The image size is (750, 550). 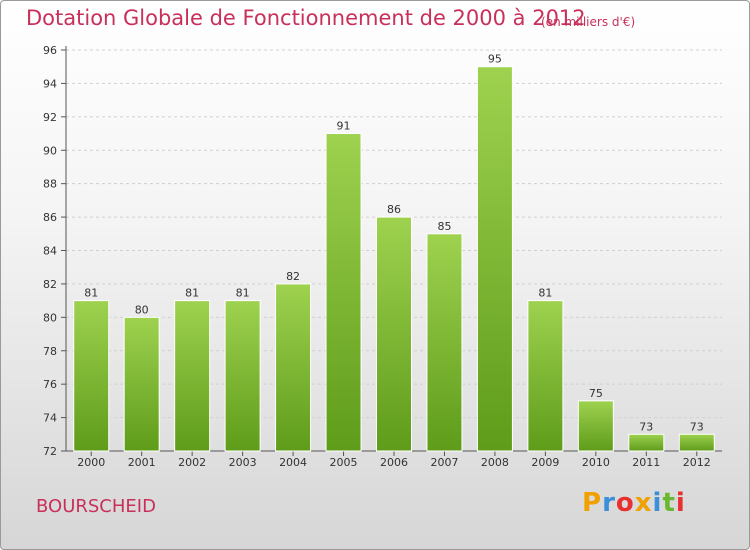 What do you see at coordinates (646, 462) in the screenshot?
I see `x-tick-label: 2011` at bounding box center [646, 462].